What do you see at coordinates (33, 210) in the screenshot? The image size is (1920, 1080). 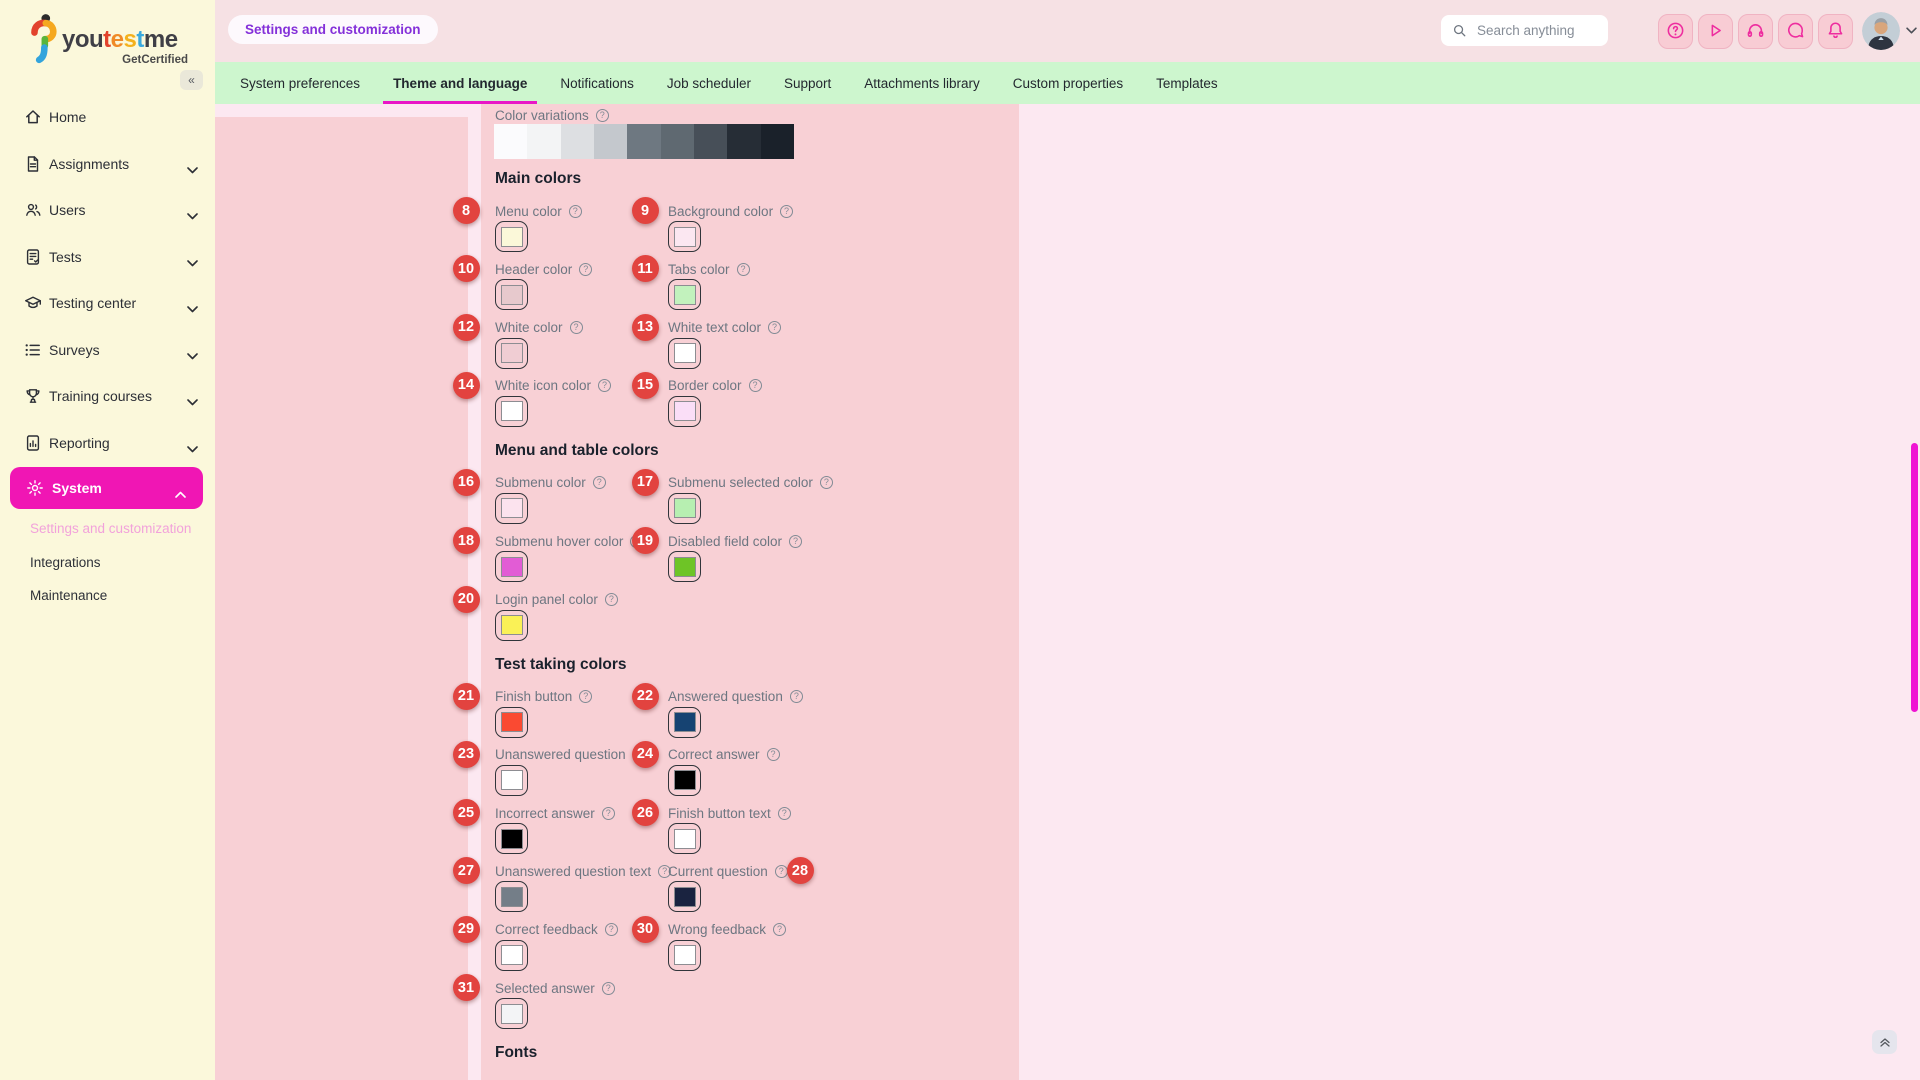 I see `users-icon` at bounding box center [33, 210].